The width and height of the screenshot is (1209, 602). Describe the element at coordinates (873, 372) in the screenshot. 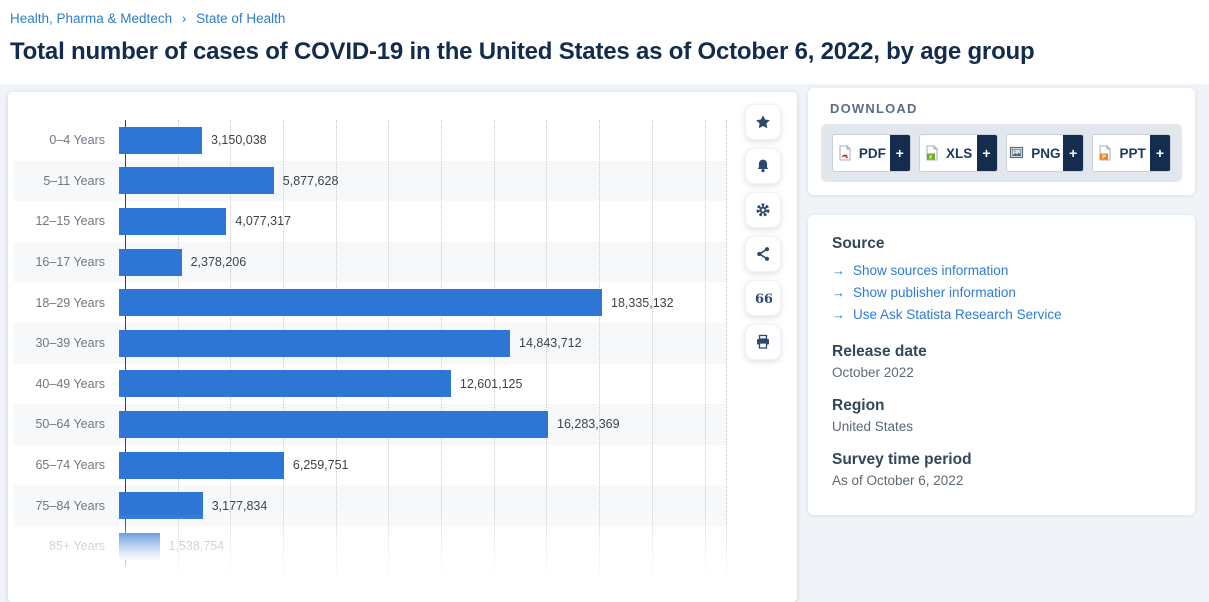

I see `release-date-value: October 2022` at that location.